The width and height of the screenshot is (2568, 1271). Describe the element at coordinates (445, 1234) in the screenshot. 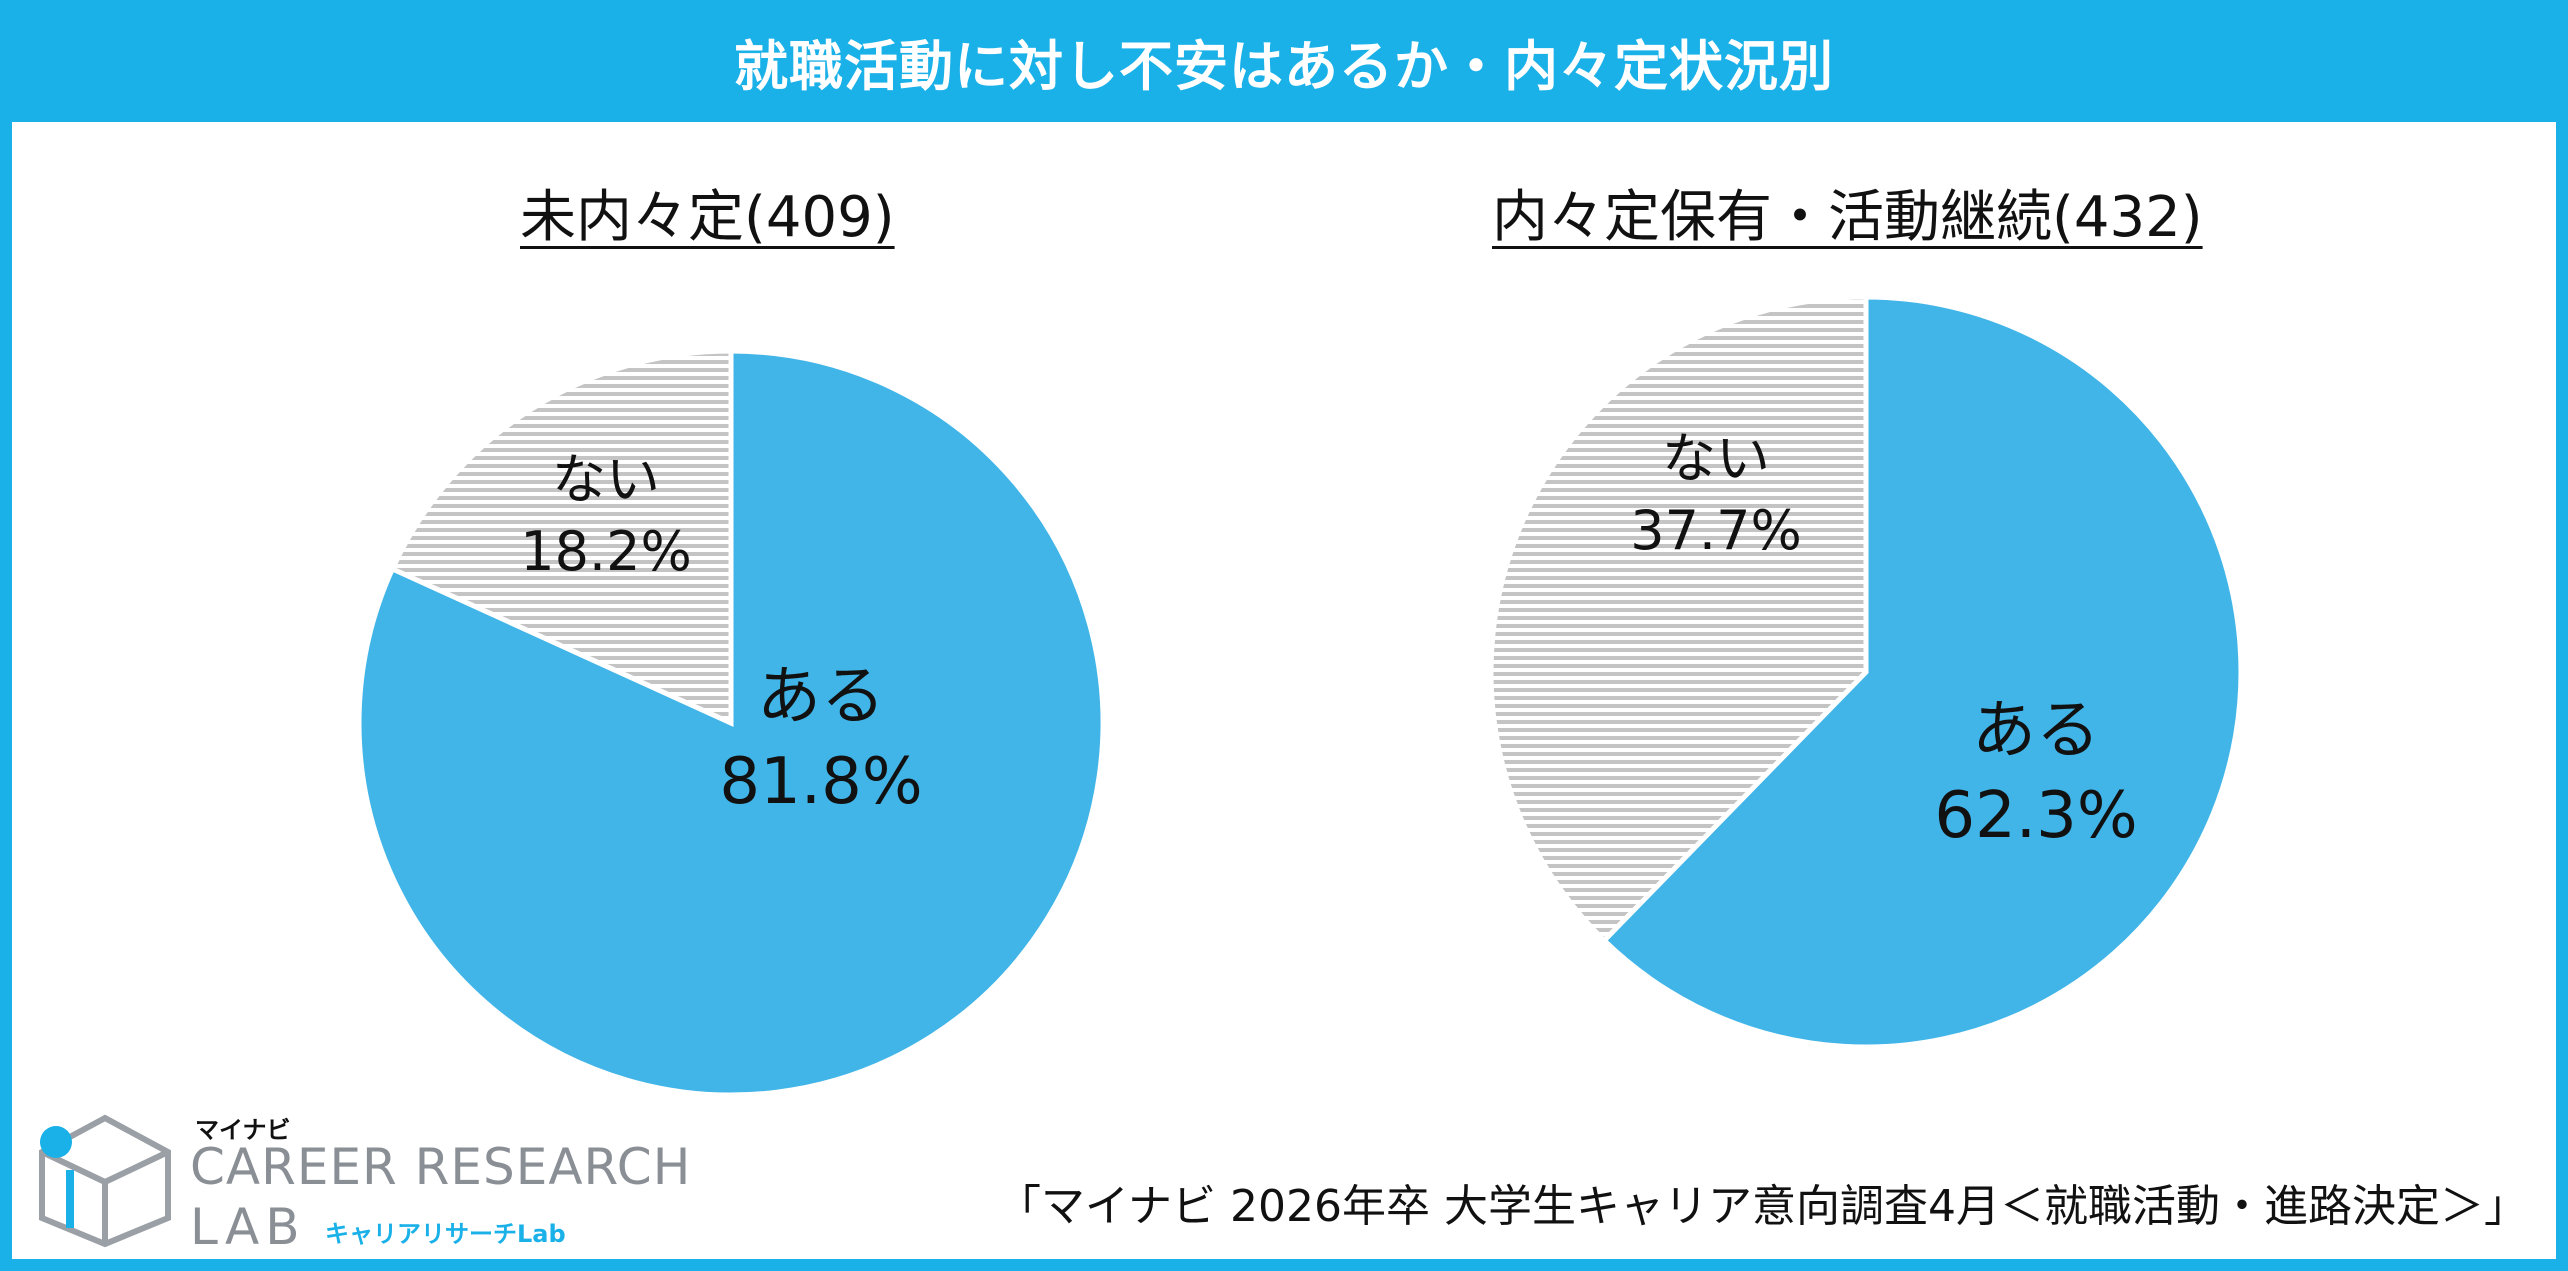

I see `logo-sub: キャリアリサーチLab` at that location.